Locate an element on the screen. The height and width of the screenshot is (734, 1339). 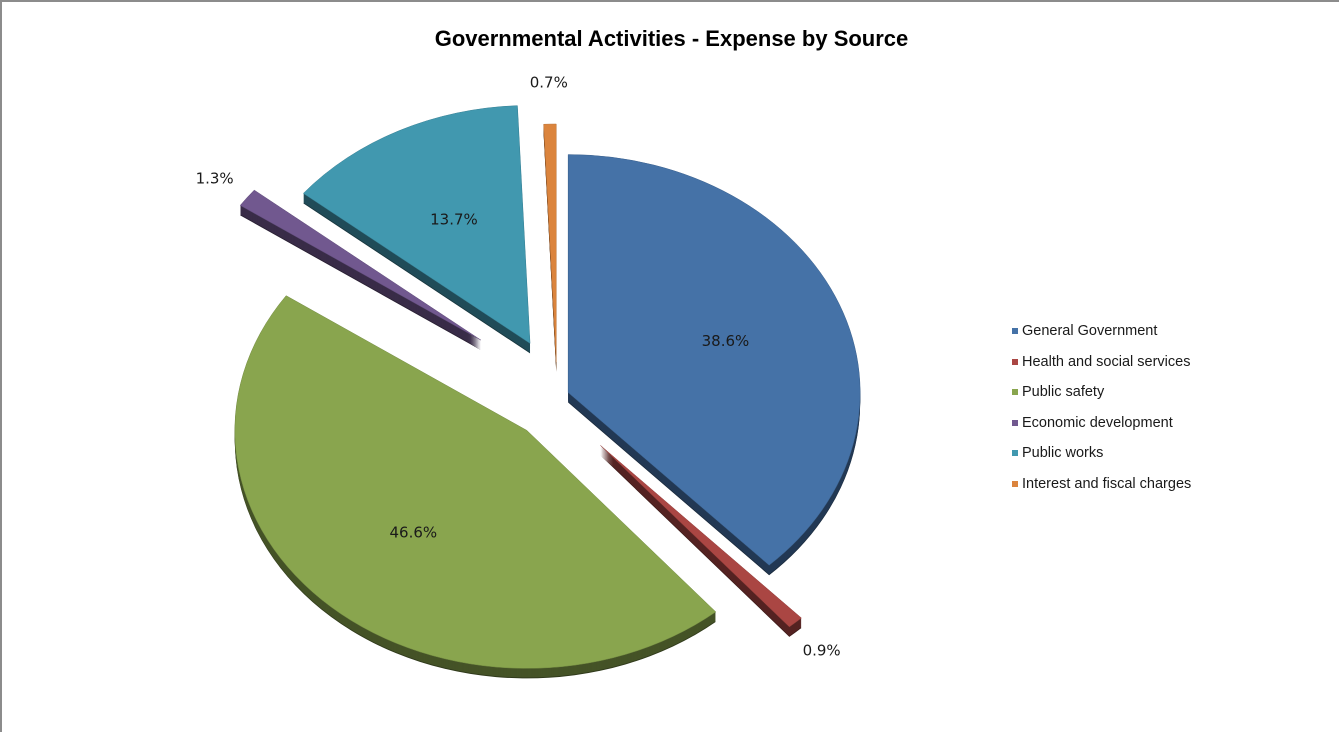
data-label-general-government: 38.6% is located at coordinates (726, 341).